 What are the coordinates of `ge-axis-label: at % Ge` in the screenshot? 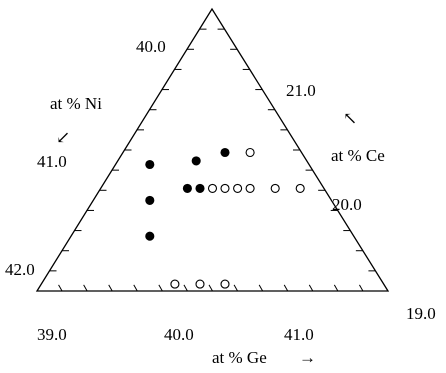 It's located at (239, 357).